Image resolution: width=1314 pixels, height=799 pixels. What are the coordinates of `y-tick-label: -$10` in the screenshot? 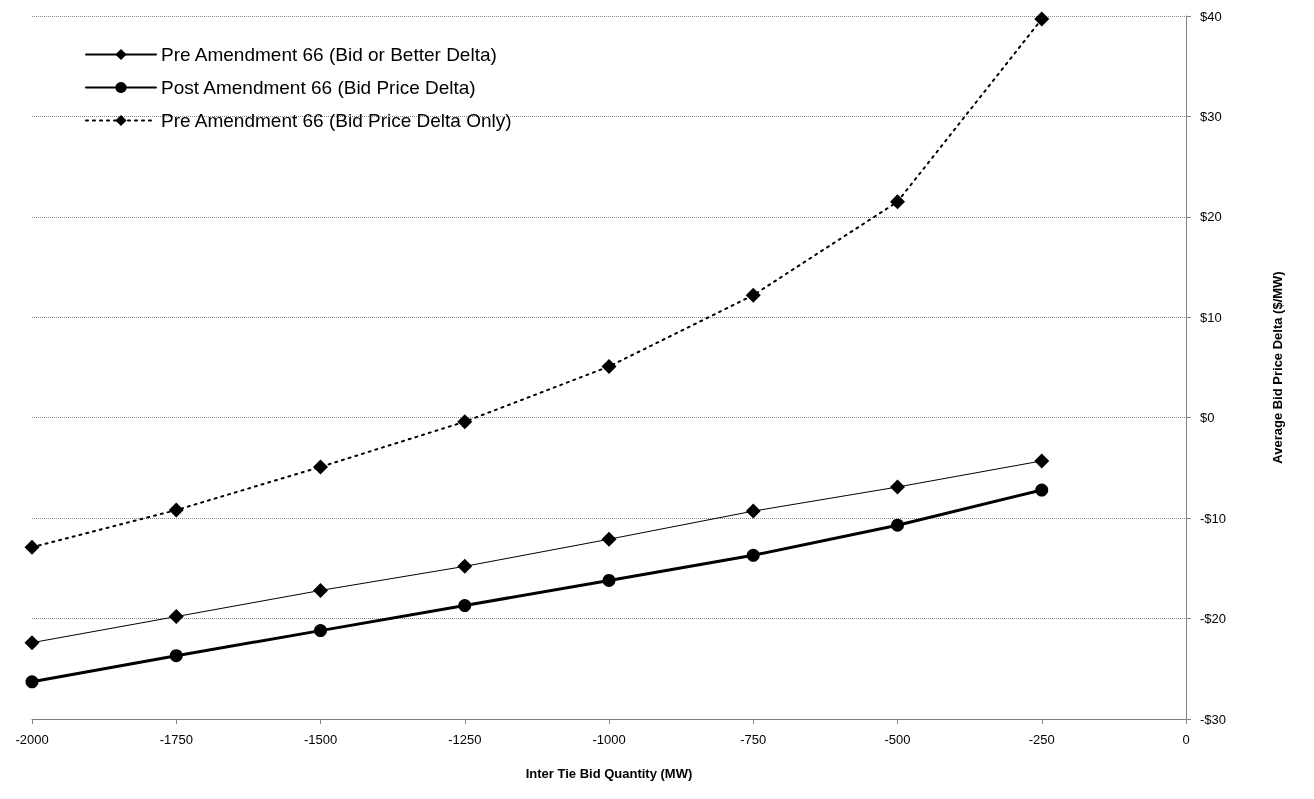 It's located at (1213, 518).